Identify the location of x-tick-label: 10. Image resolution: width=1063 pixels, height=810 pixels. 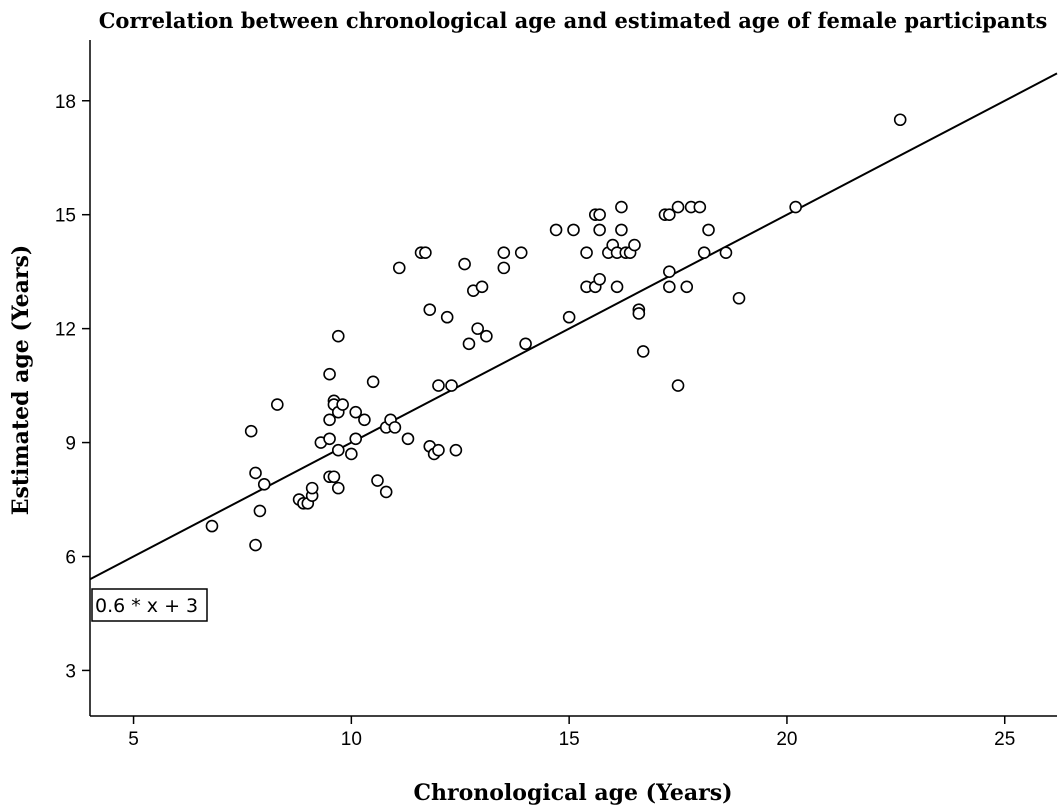
(351, 739).